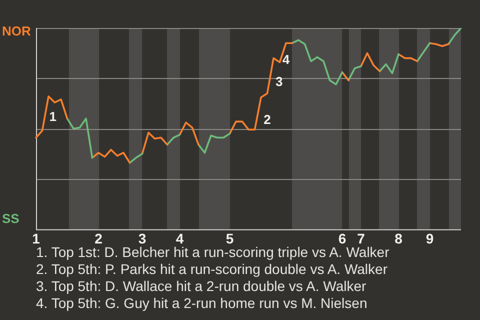 The width and height of the screenshot is (480, 320). I want to click on x-tick-label: 6, so click(342, 238).